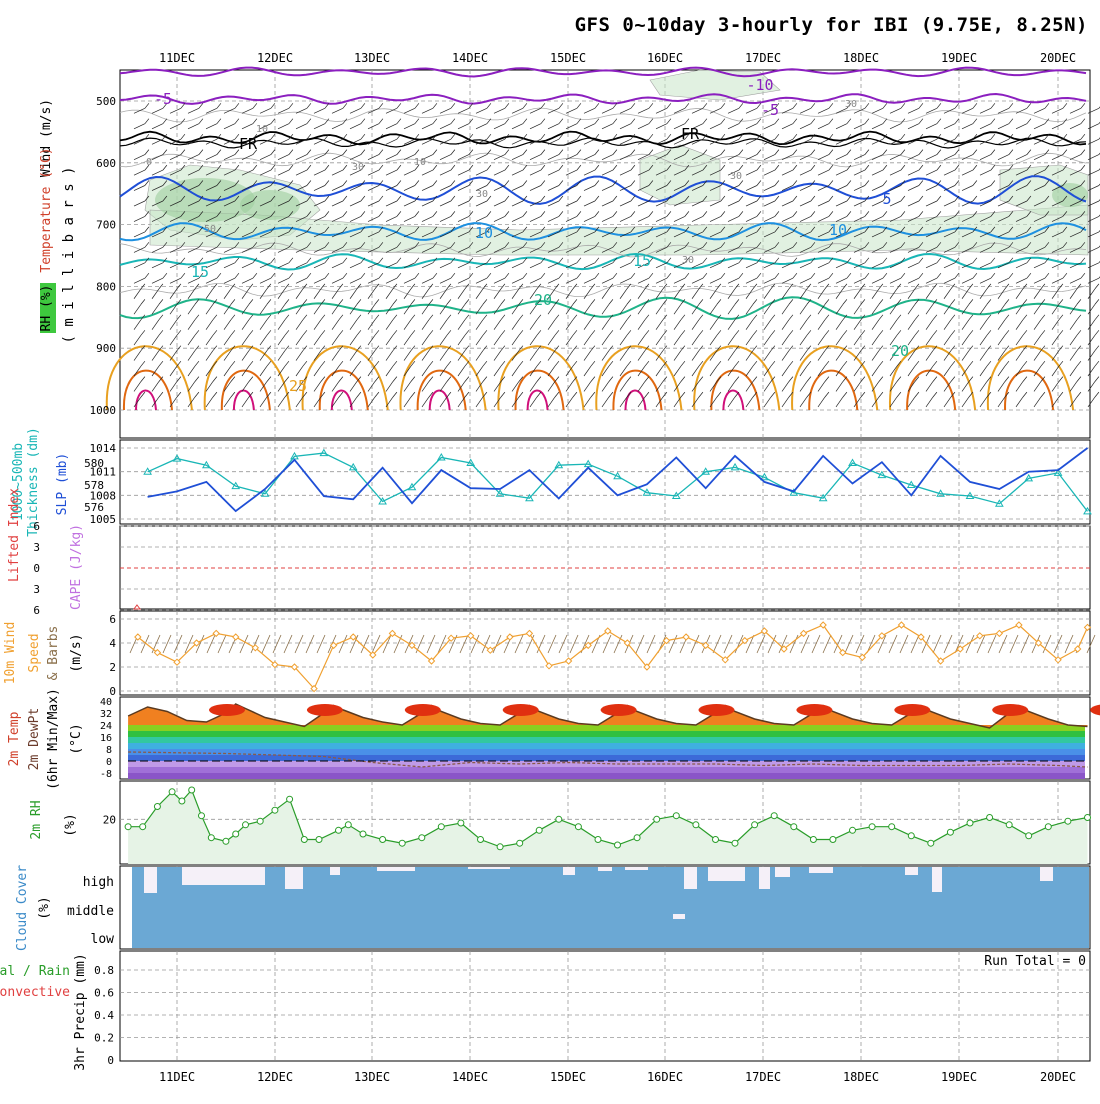 The width and height of the screenshot is (1100, 1104). I want to click on run-total: Run Total = 0, so click(1035, 961).